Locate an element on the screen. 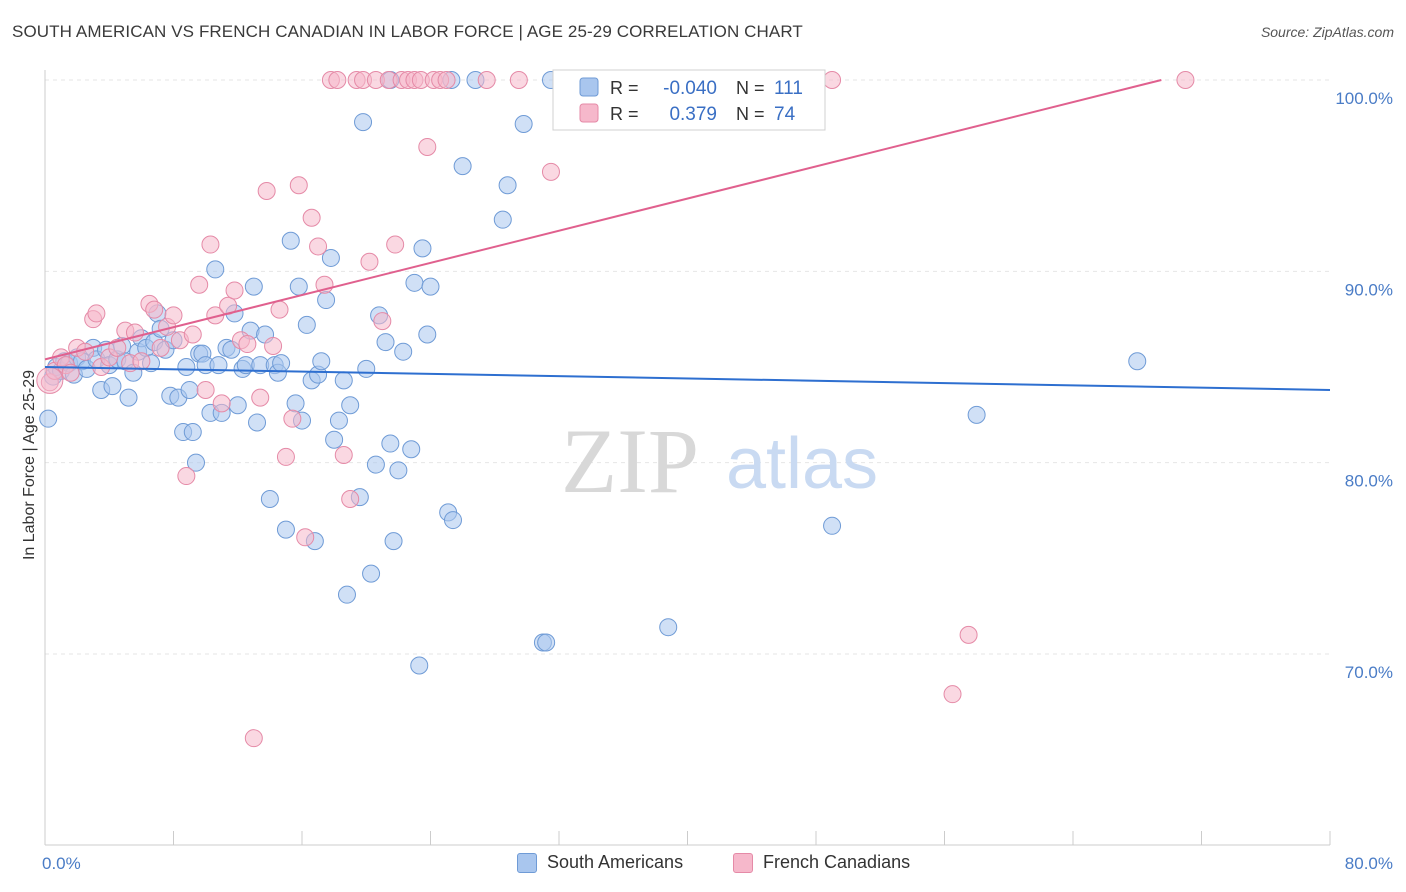 This screenshot has height=892, width=1406. watermark-zip: ZIP is located at coordinates (630, 461).